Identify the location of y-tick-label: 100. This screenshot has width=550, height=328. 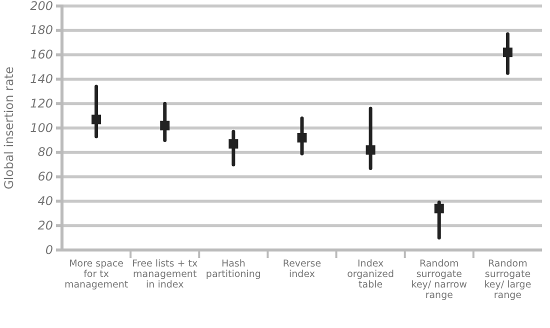
(42, 127).